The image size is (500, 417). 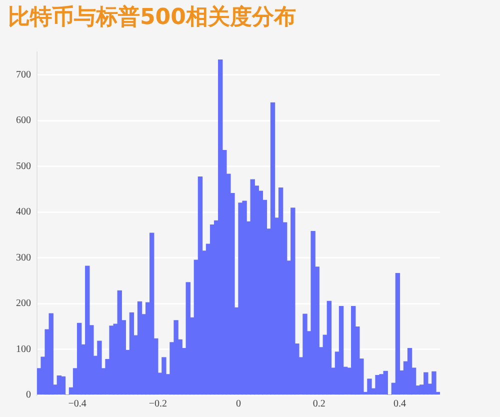 What do you see at coordinates (238, 404) in the screenshot?
I see `x-tick-label: 0` at bounding box center [238, 404].